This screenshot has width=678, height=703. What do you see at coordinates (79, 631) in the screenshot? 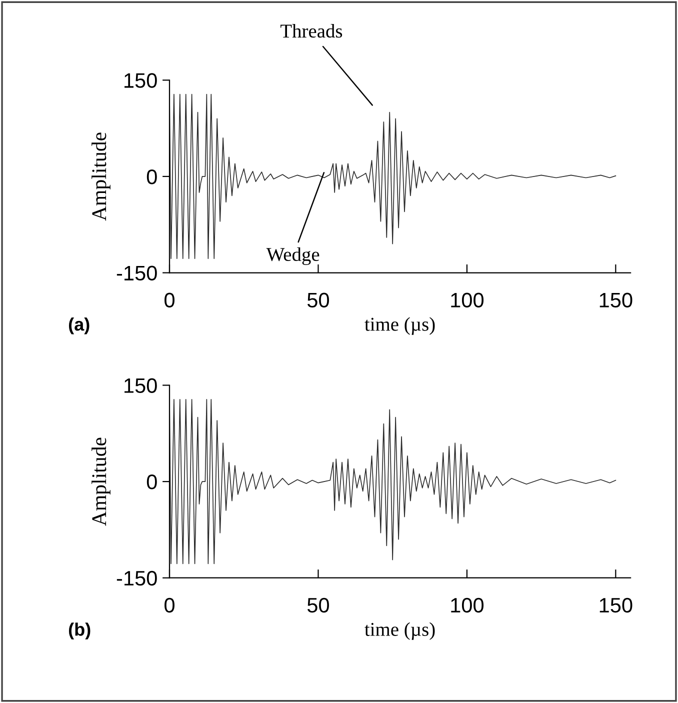
I see `text: (b)` at bounding box center [79, 631].